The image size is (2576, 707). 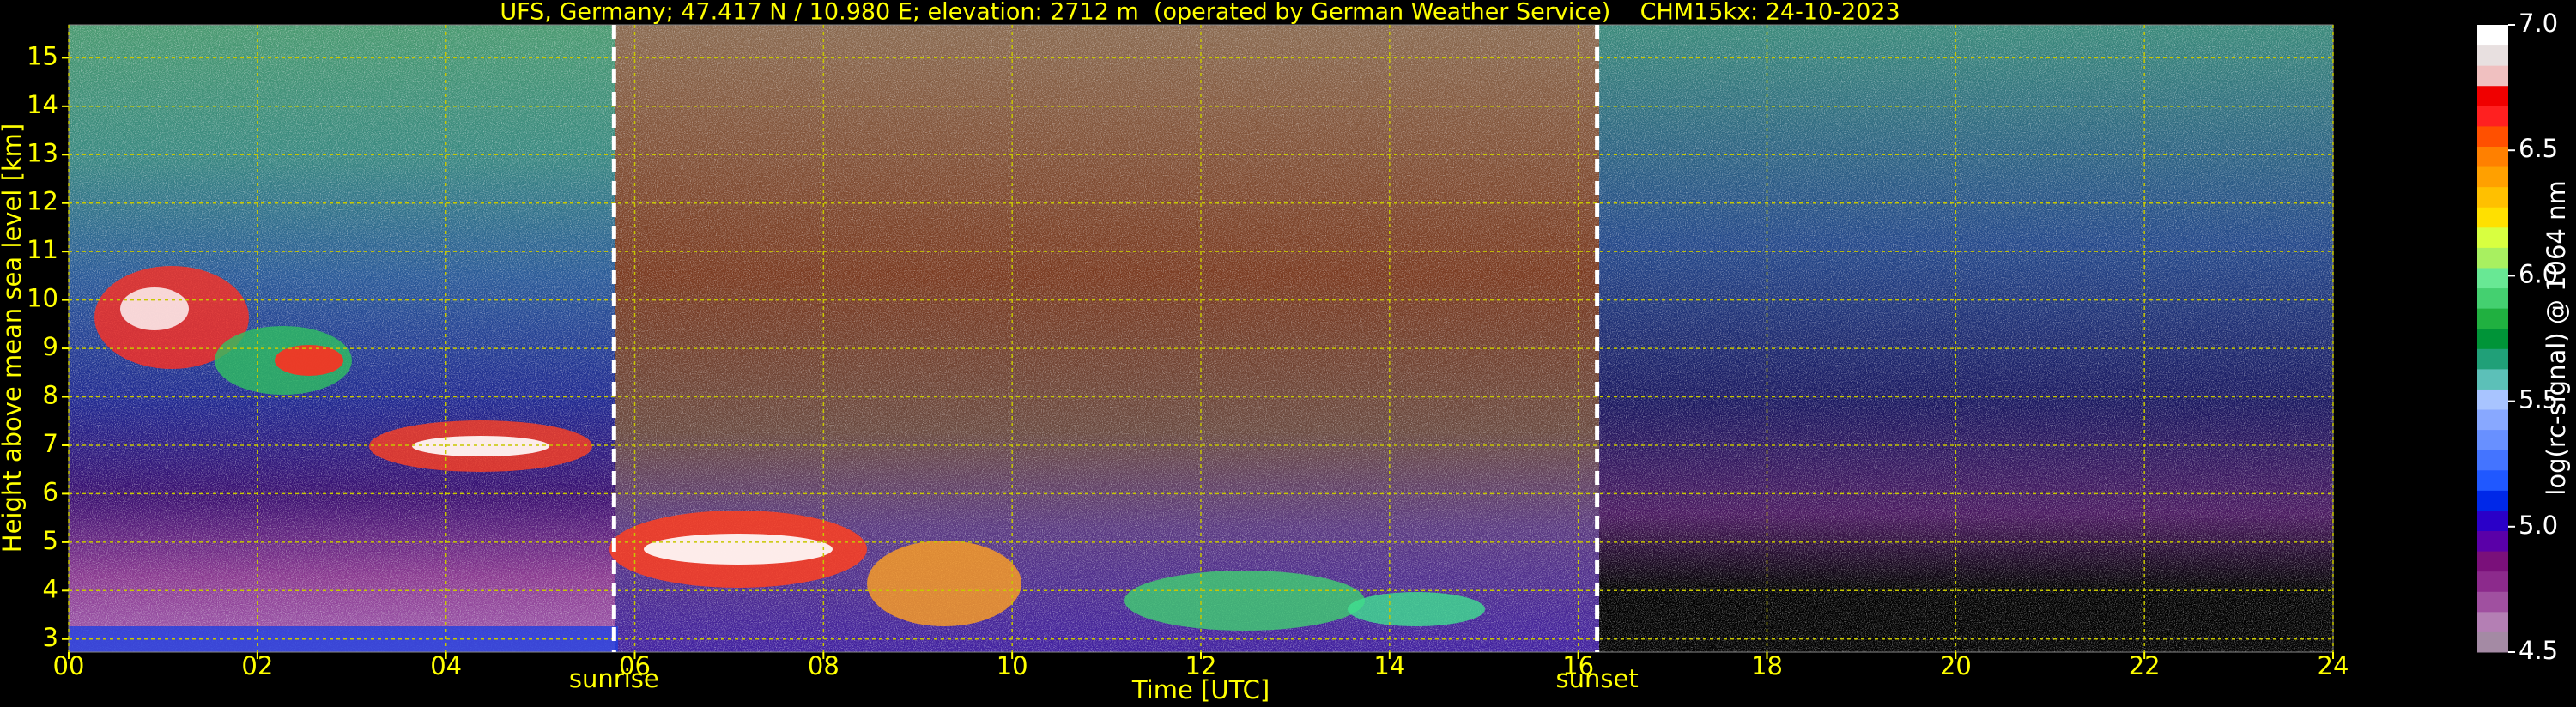 I want to click on colorbar-tick-label: 6.0, so click(x=2538, y=273).